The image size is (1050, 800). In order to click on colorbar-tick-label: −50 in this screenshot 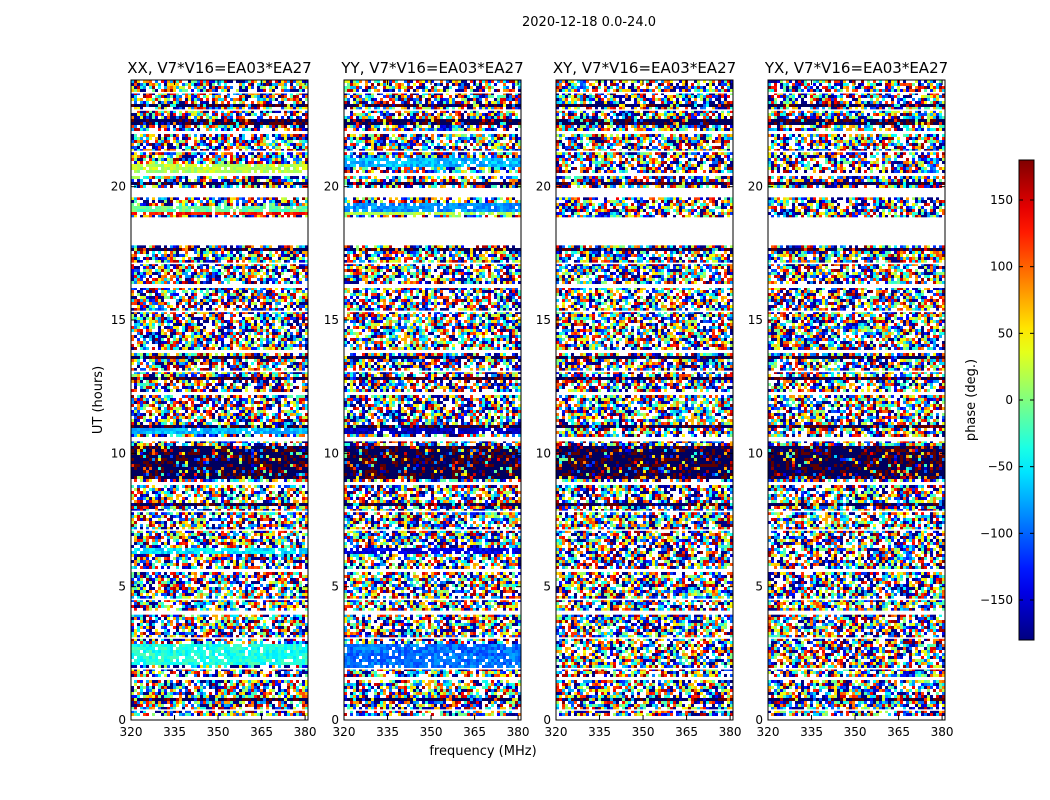, I will do `click(1000, 467)`.